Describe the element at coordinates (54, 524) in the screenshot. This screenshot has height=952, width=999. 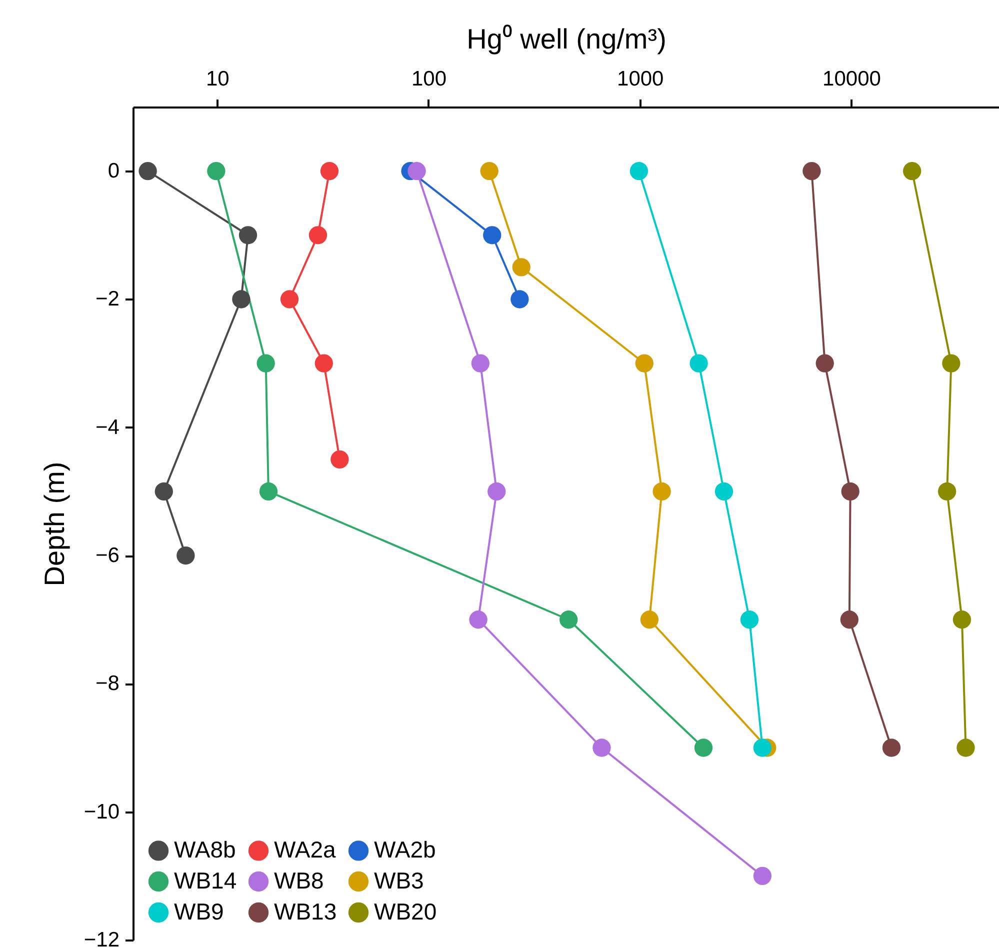
I see `y-axis-title: Depth (m)` at that location.